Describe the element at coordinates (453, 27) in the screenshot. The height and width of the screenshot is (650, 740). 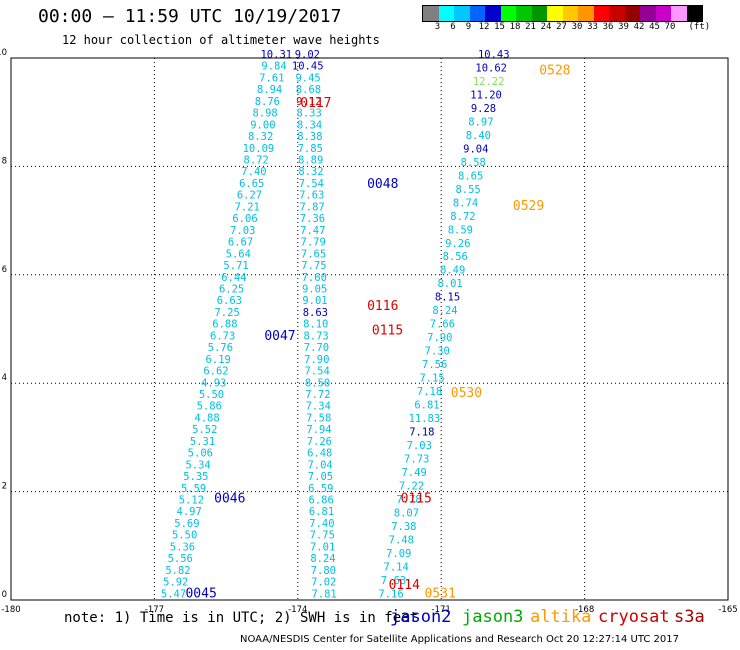
I see `colorbar-tick: 6` at that location.